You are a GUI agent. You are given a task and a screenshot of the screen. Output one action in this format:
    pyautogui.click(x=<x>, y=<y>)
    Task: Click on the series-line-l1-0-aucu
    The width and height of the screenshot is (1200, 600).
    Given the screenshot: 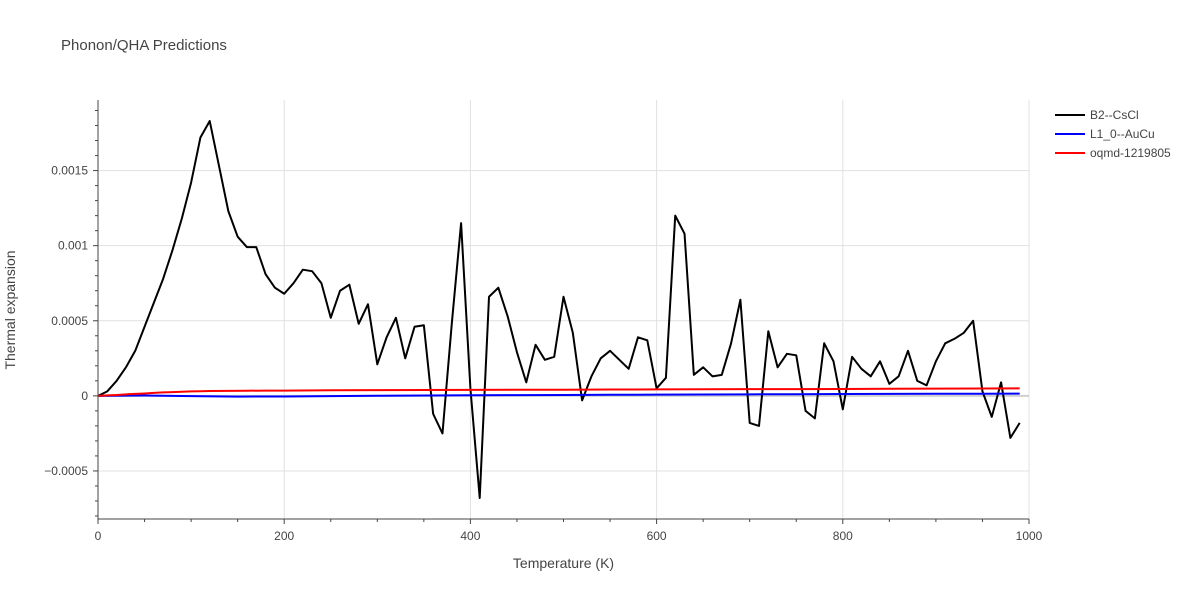 What is the action you would take?
    pyautogui.click(x=558, y=395)
    